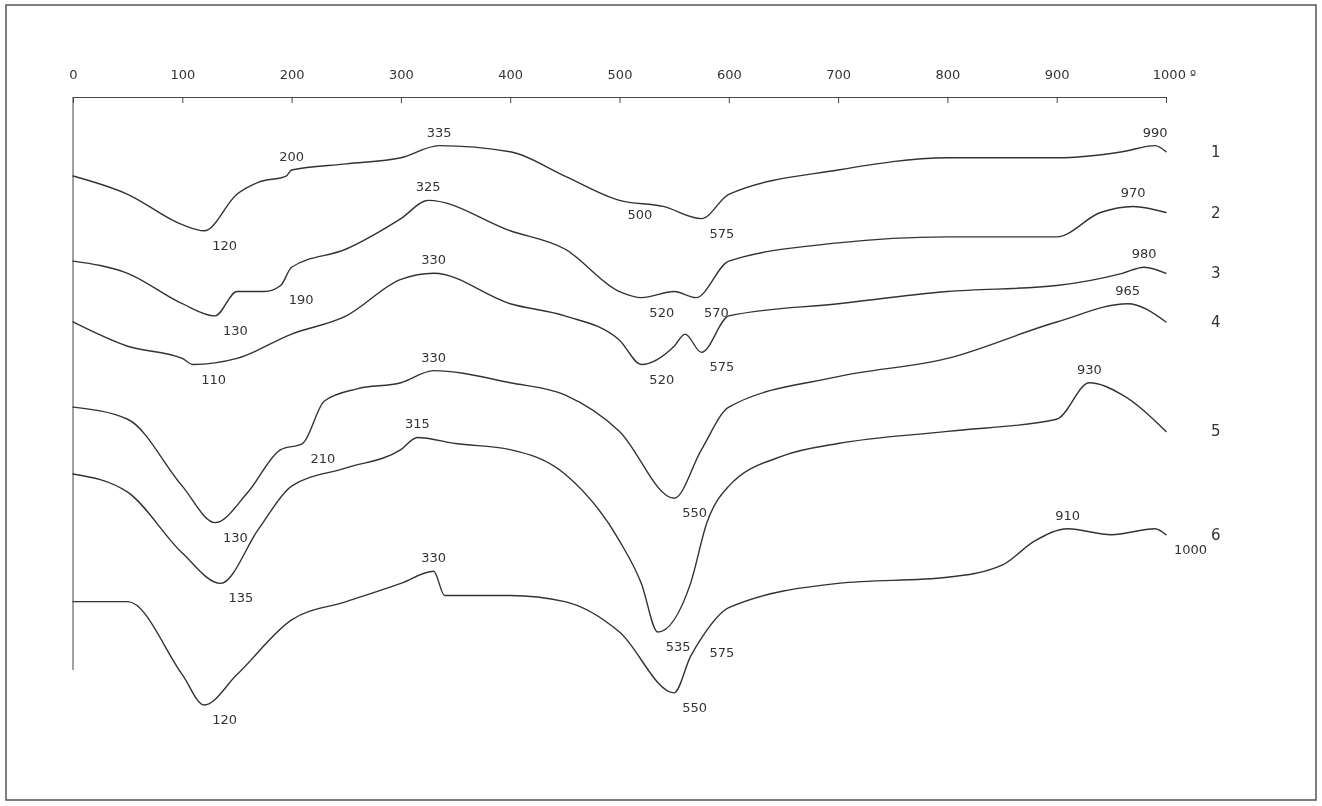  I want to click on text: 4, so click(1216, 321).